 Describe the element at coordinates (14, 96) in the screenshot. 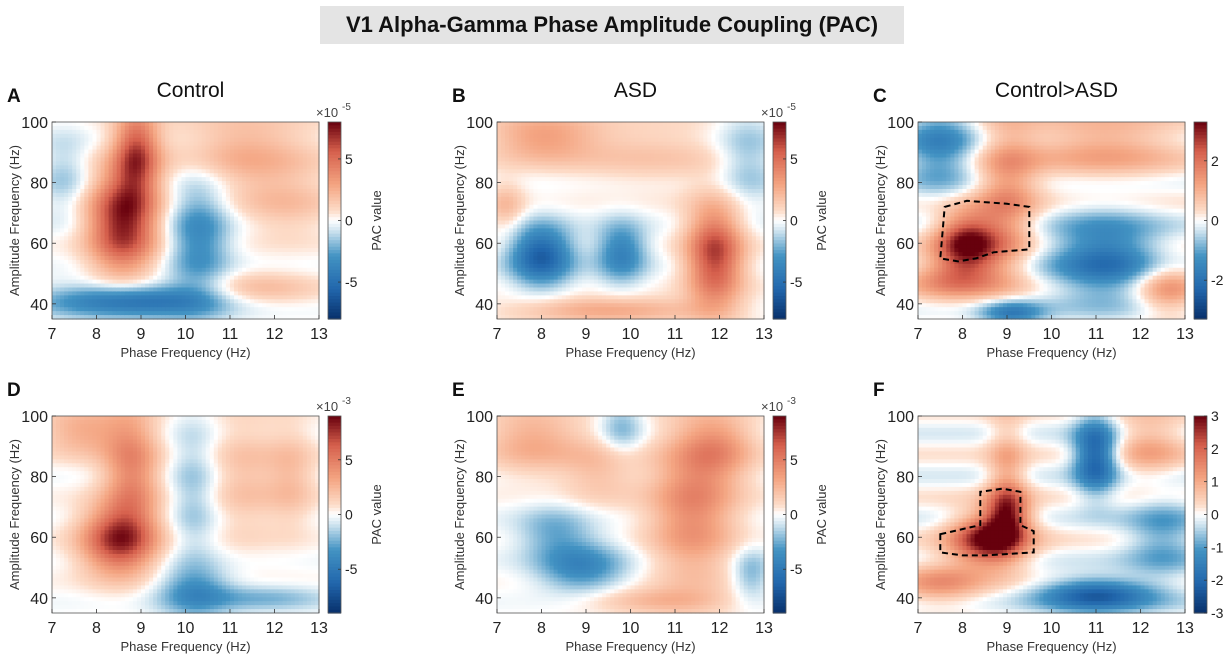

I see `panel-letter: A` at that location.